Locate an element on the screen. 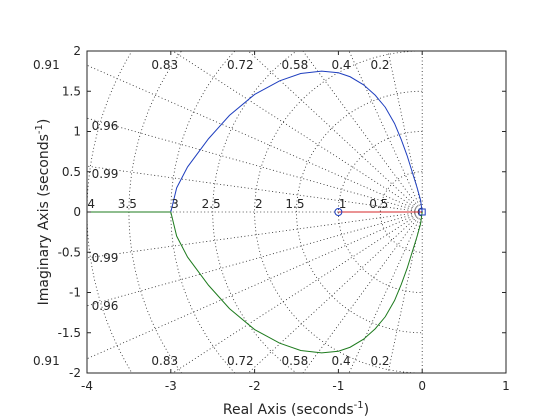  y-tick-label: 0.5 is located at coordinates (71, 172).